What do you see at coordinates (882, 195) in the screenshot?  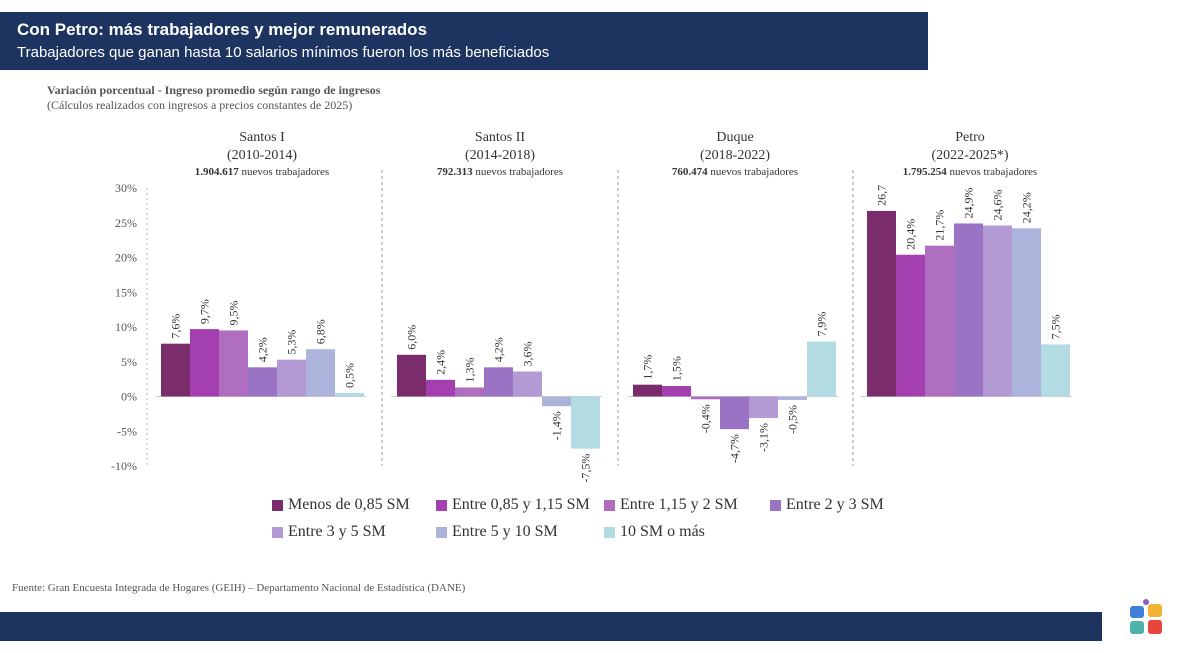 I see `data-label: 26,7` at bounding box center [882, 195].